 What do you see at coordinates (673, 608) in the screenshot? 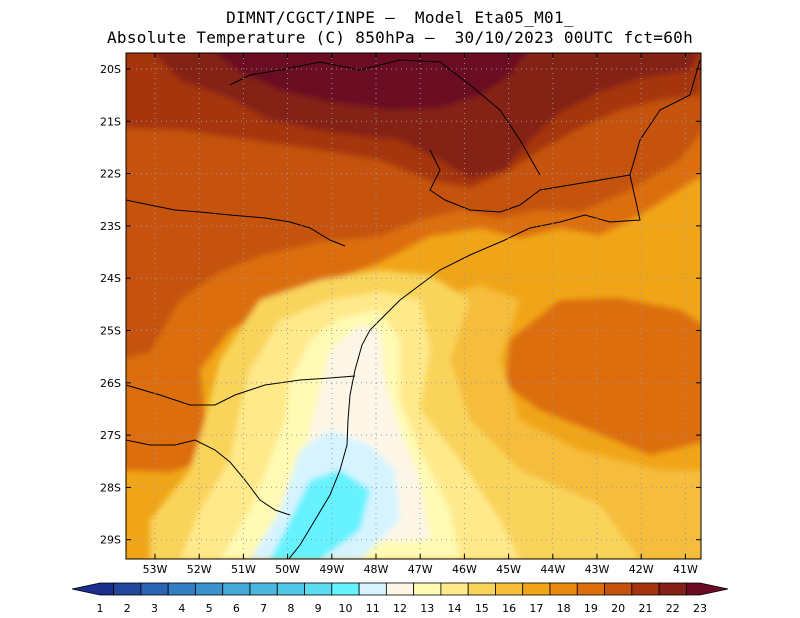
I see `colorbar-label: 22` at bounding box center [673, 608].